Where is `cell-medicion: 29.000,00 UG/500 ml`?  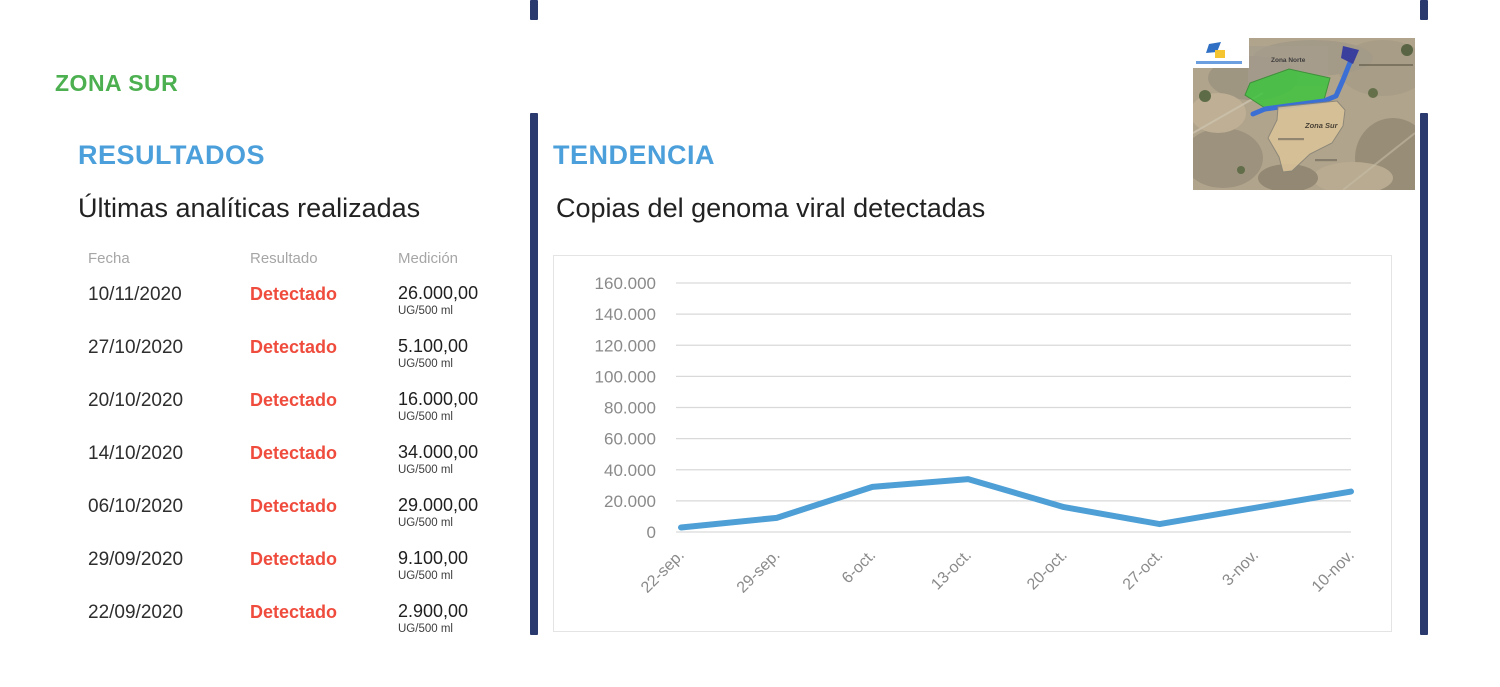 cell-medicion: 29.000,00 UG/500 ml is located at coordinates (458, 512).